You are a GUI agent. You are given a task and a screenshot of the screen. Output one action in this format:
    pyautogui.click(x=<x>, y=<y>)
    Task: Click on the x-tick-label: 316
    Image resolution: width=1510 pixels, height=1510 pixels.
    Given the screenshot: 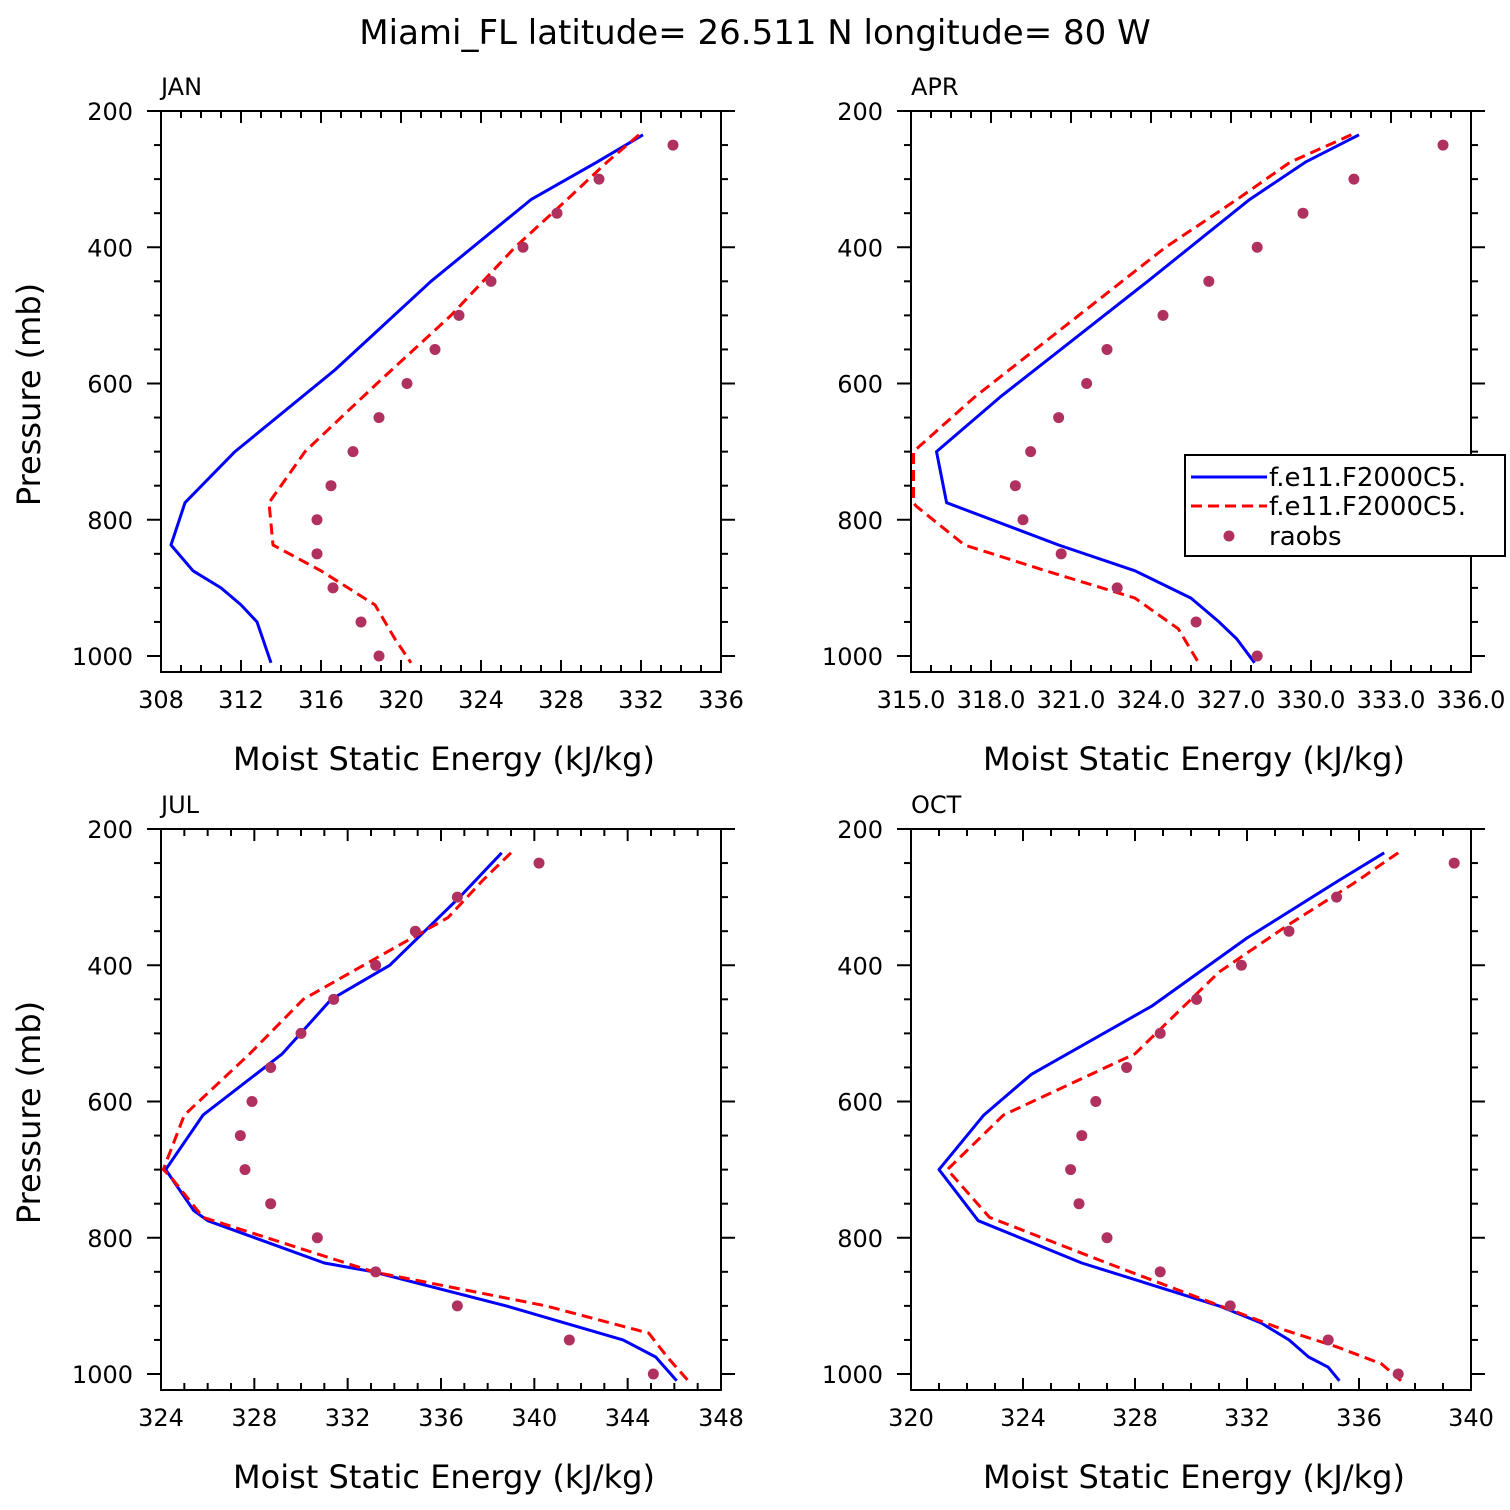 What is the action you would take?
    pyautogui.click(x=321, y=700)
    